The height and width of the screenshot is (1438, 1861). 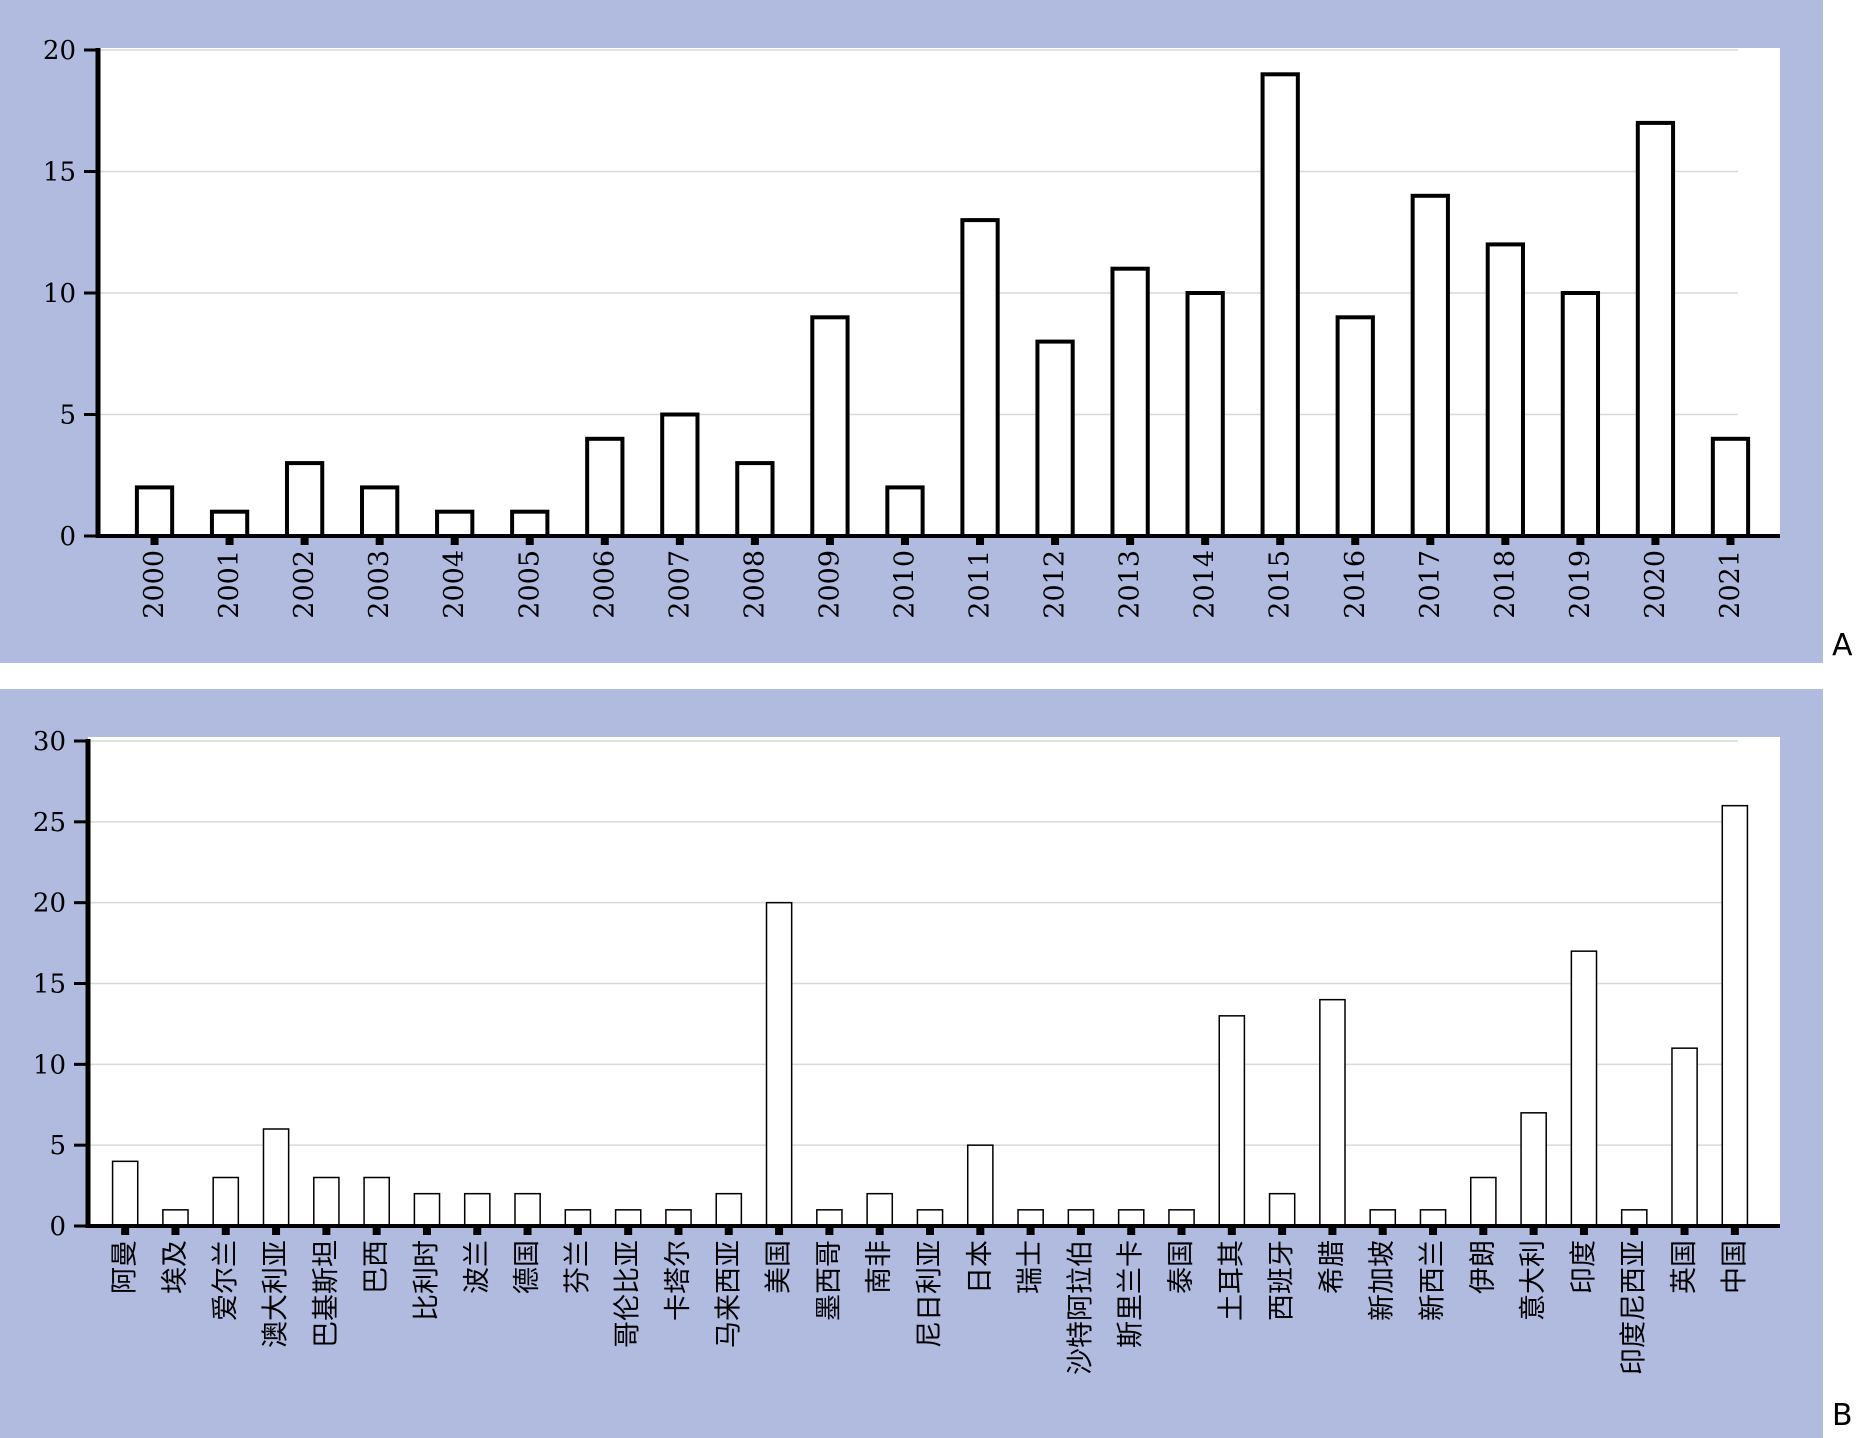 What do you see at coordinates (379, 584) in the screenshot?
I see `x-tick-label: 2003` at bounding box center [379, 584].